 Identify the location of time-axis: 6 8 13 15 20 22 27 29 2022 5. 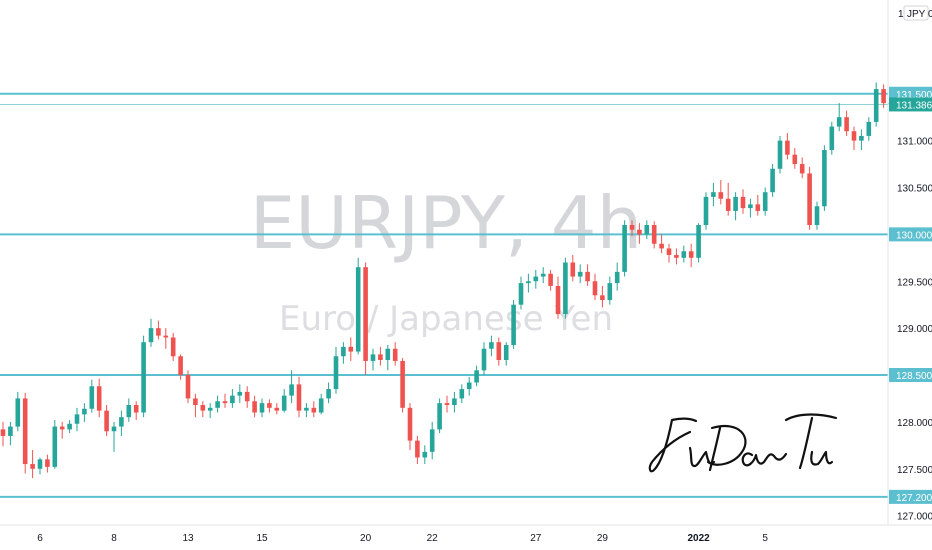
(402, 538).